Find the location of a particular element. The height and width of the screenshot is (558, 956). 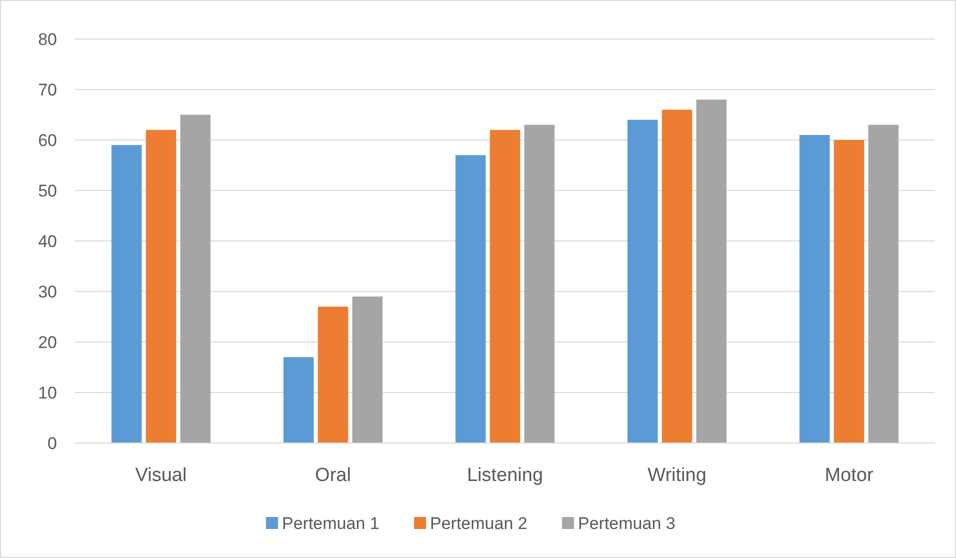

x-tick-label: Motor is located at coordinates (849, 475).